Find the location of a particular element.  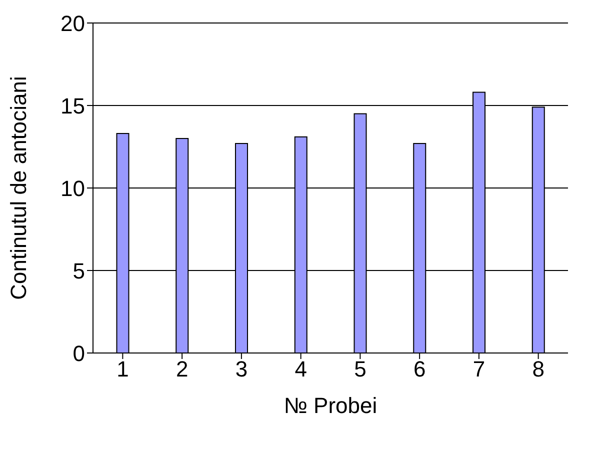

y-tick-label: 15 is located at coordinates (72, 105).